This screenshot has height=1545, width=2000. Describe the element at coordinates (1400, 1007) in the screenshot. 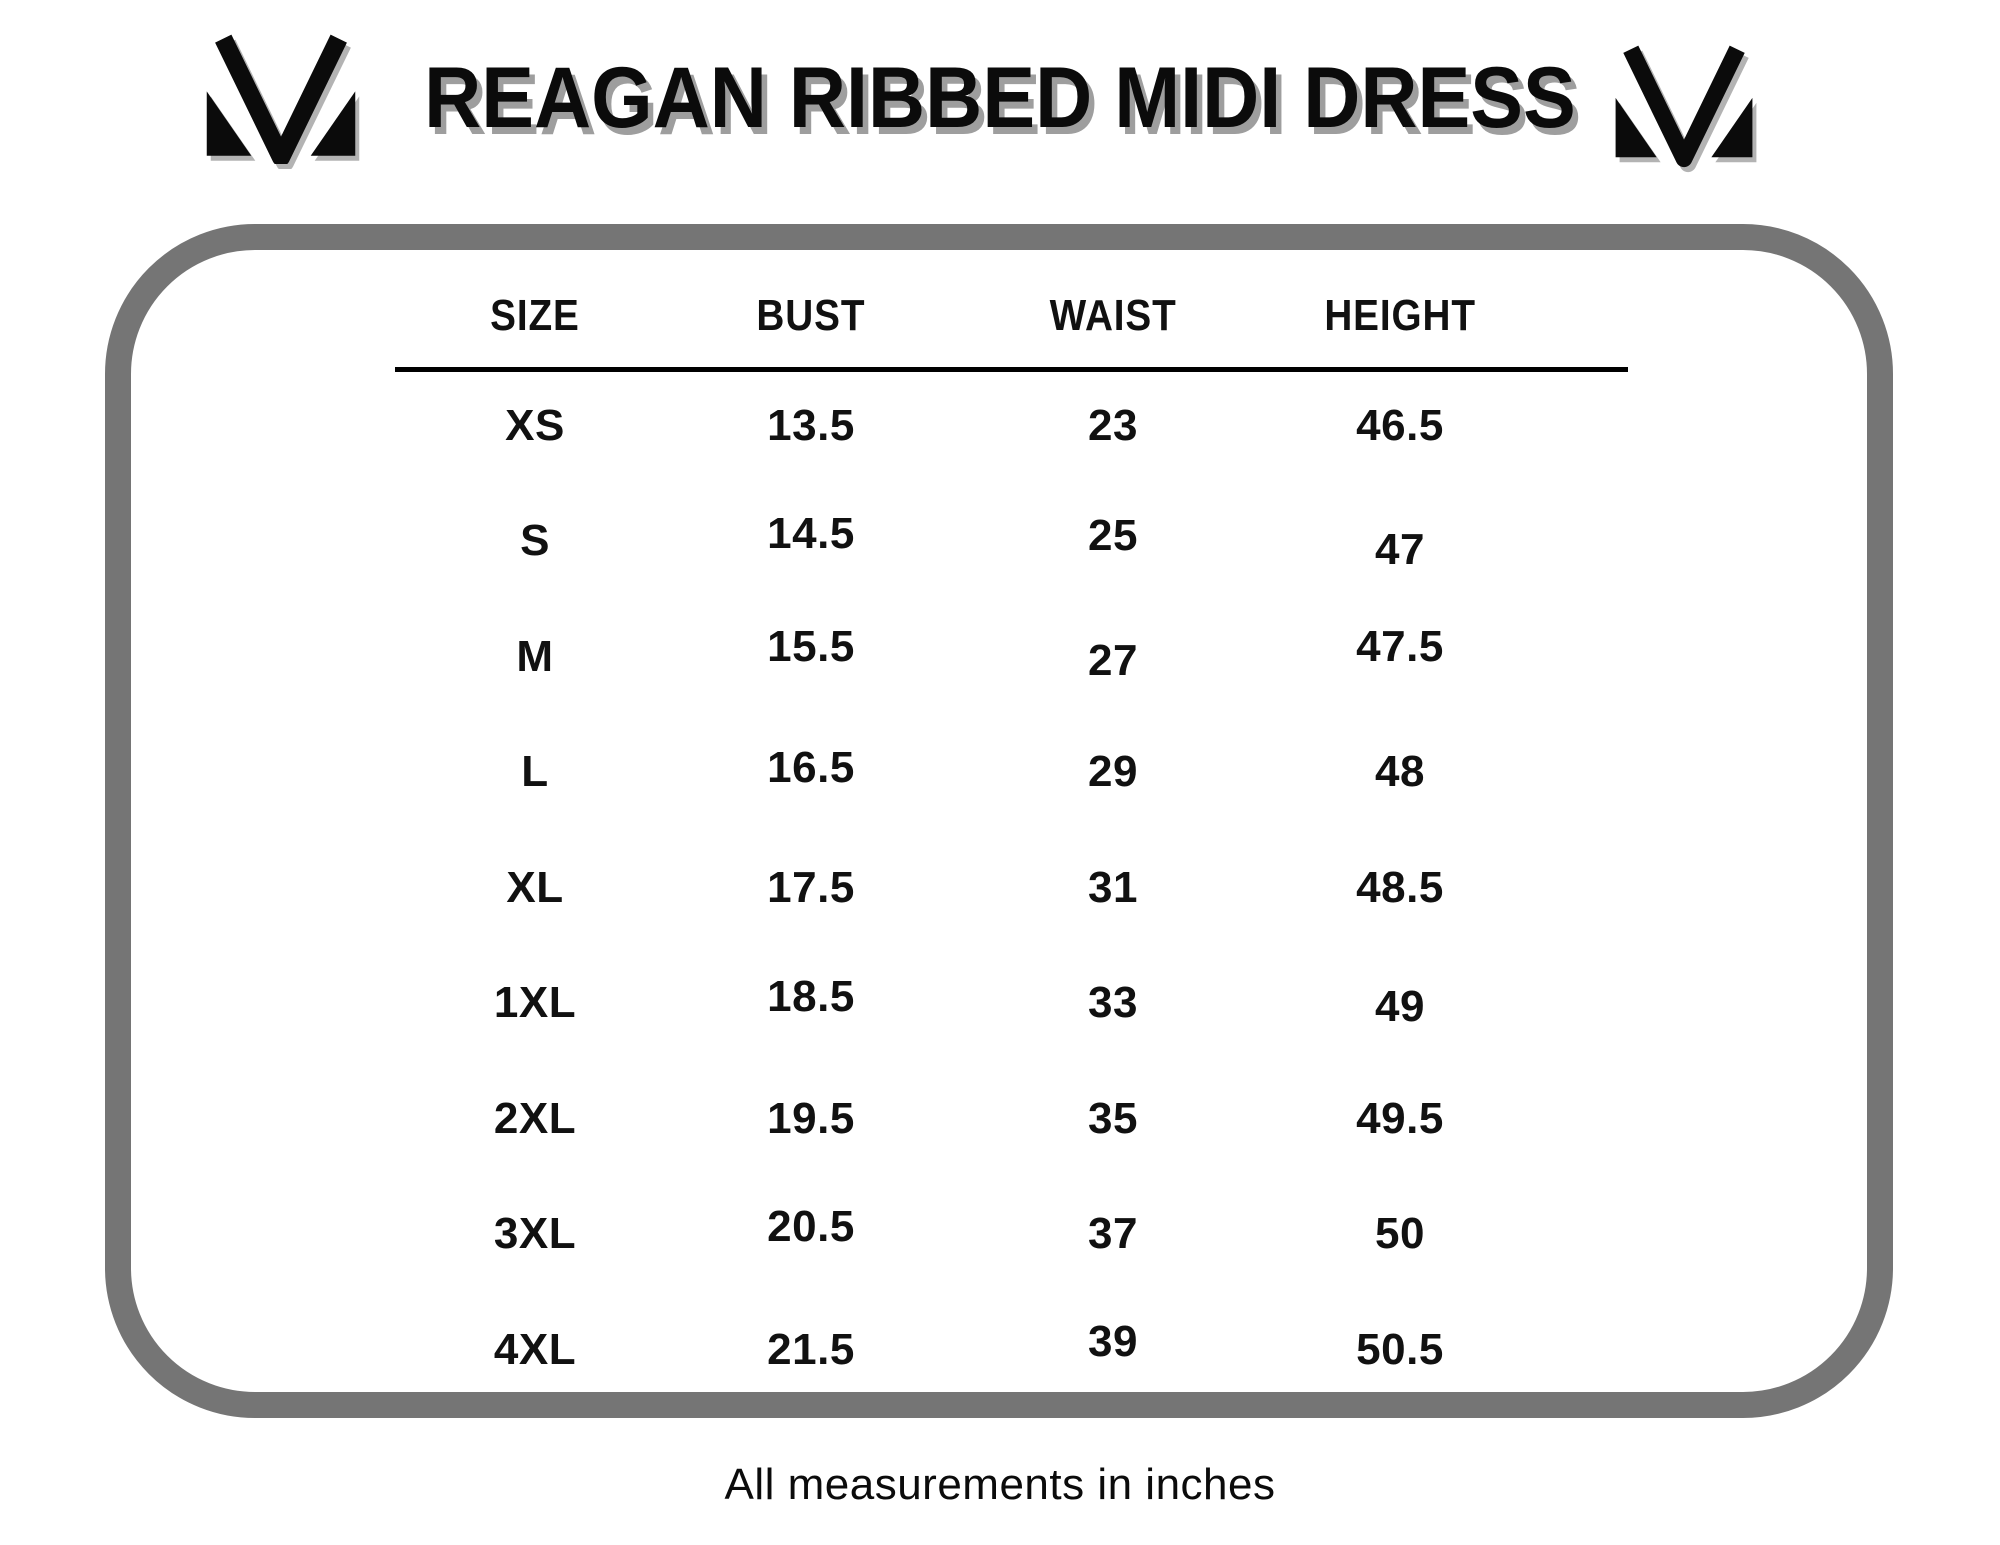

I see `height-cell: 49` at that location.